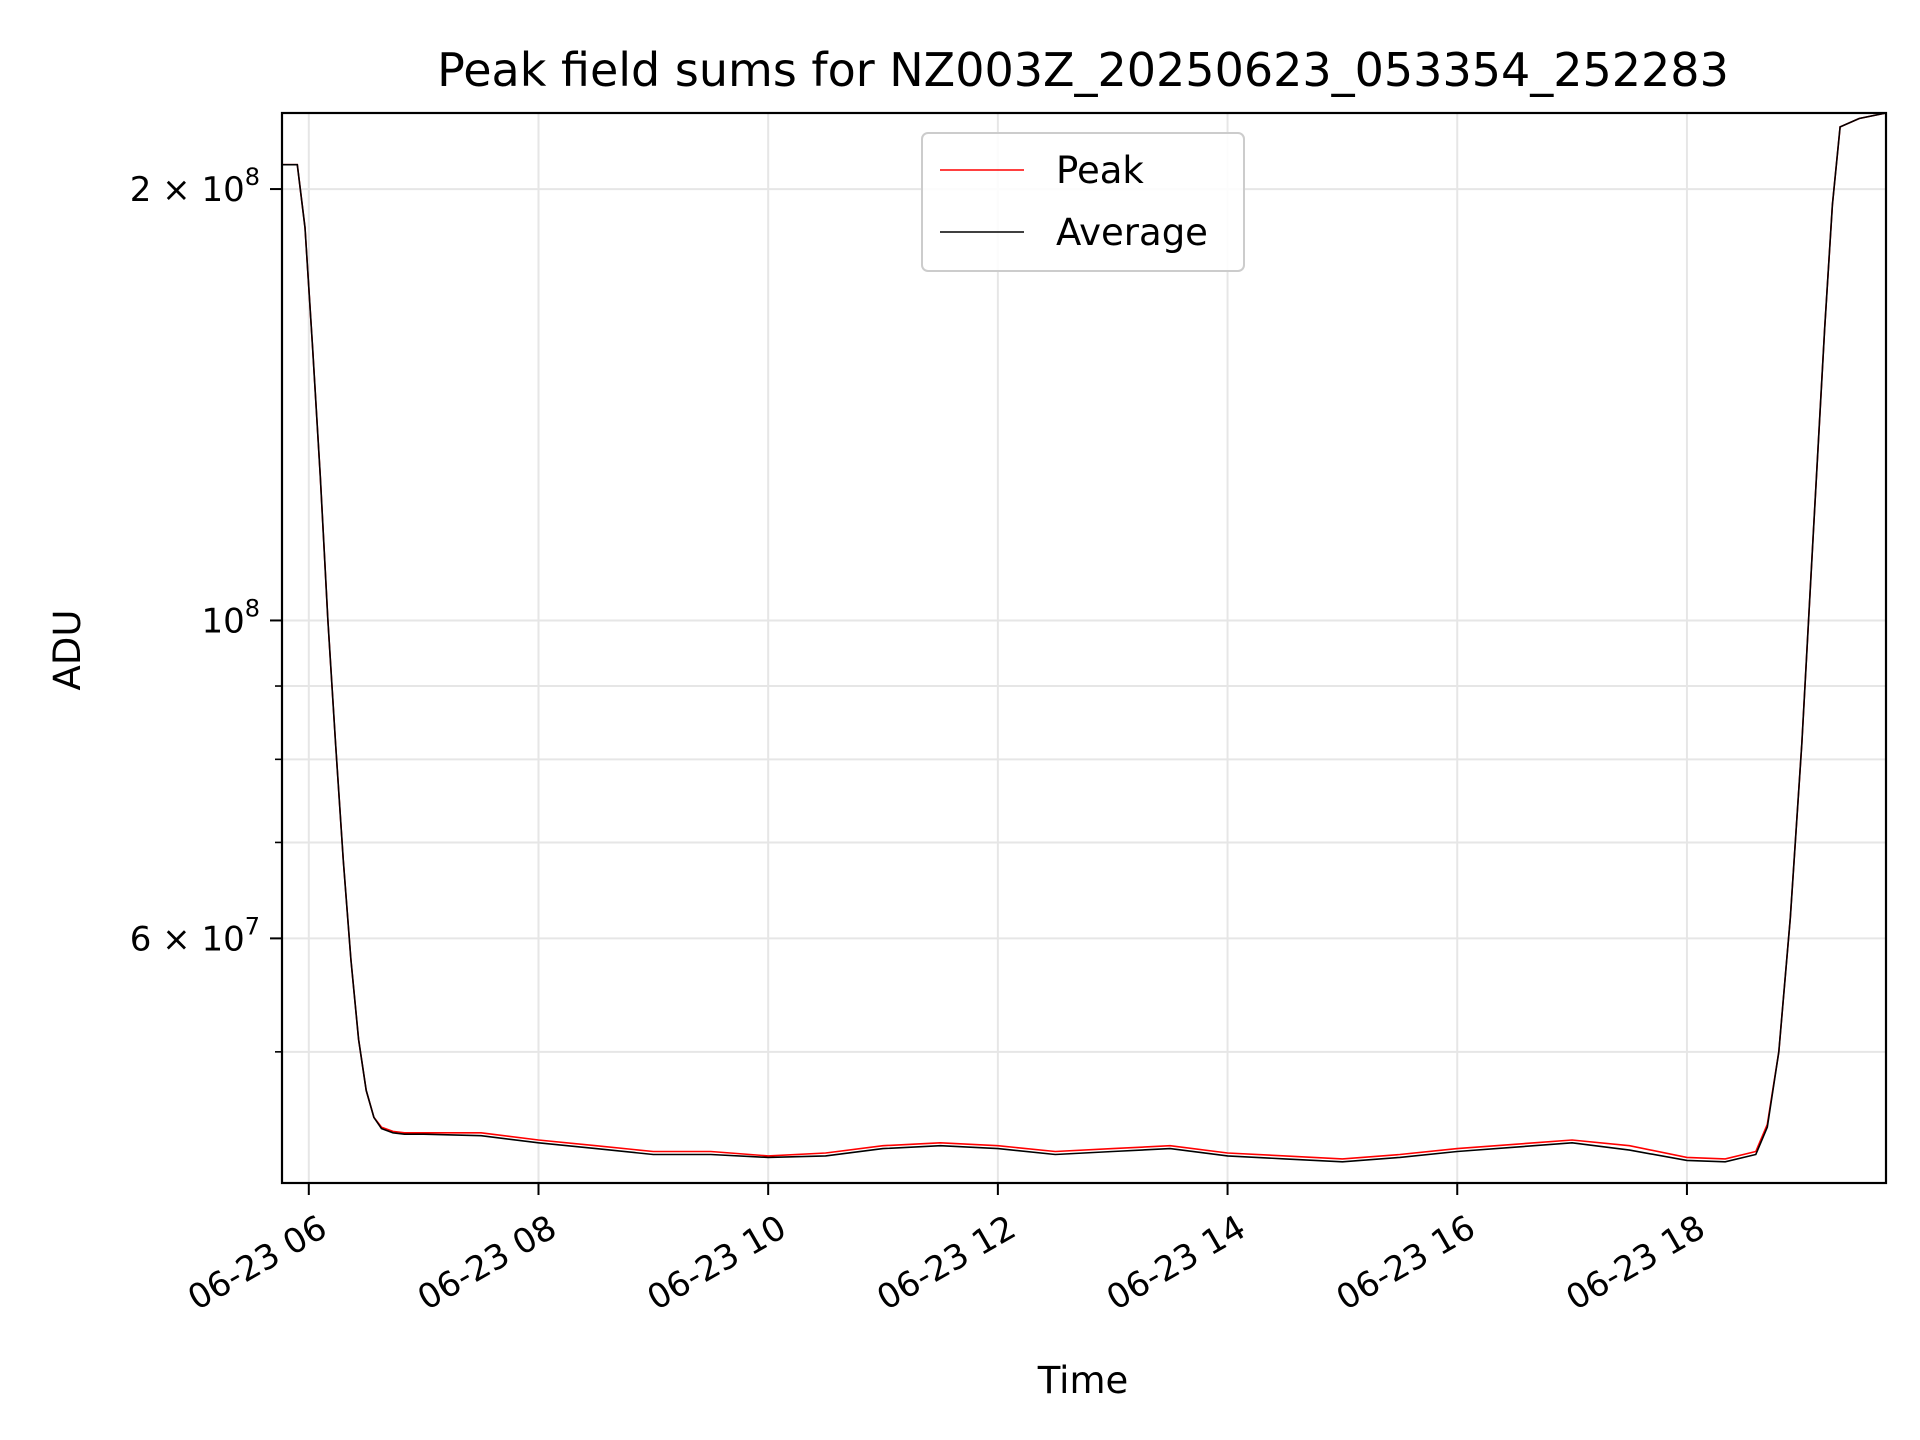 This screenshot has height=1440, width=1920. Describe the element at coordinates (1406, 1263) in the screenshot. I see `x-tick-label: 06-23 16` at that location.